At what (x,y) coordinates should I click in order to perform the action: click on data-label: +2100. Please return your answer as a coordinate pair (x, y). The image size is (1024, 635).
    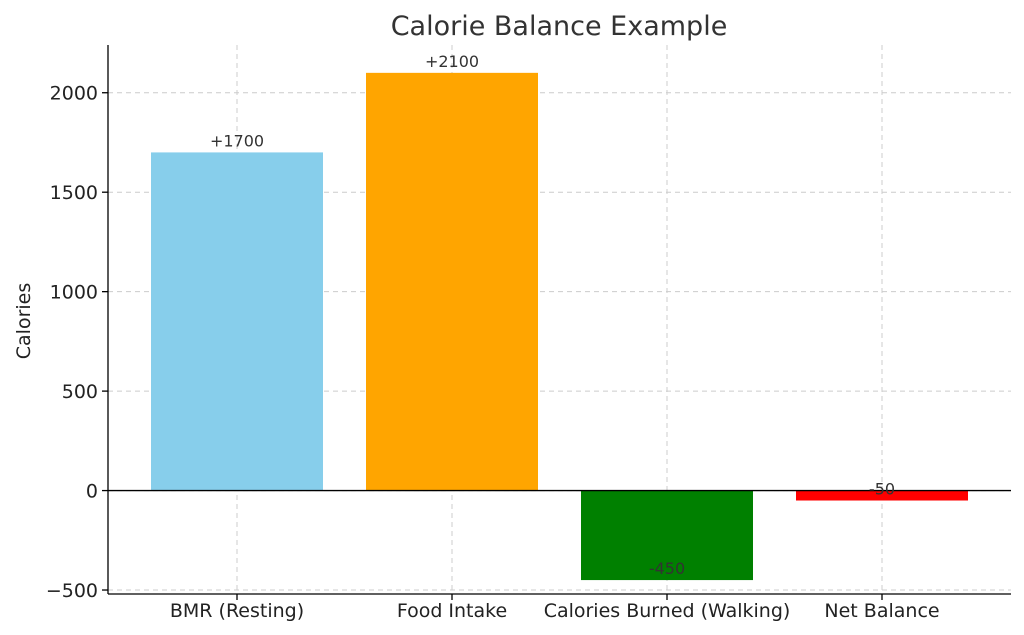
    Looking at the image, I should click on (452, 61).